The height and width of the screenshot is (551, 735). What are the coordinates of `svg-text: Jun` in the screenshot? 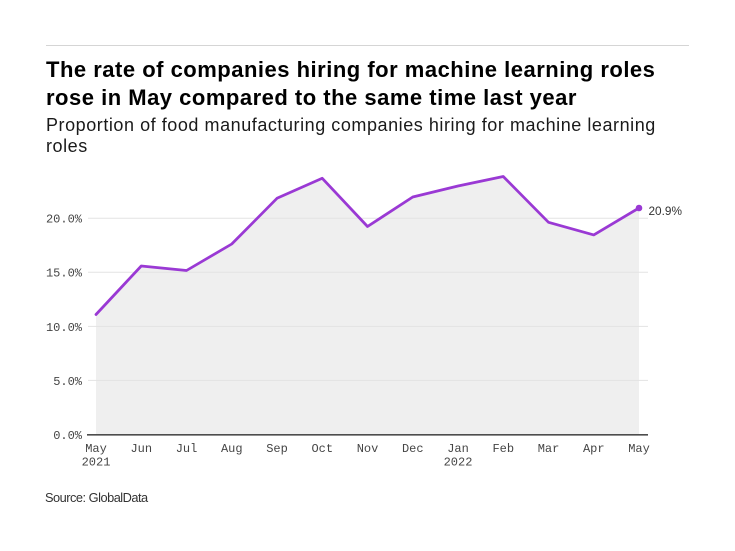 It's located at (141, 449).